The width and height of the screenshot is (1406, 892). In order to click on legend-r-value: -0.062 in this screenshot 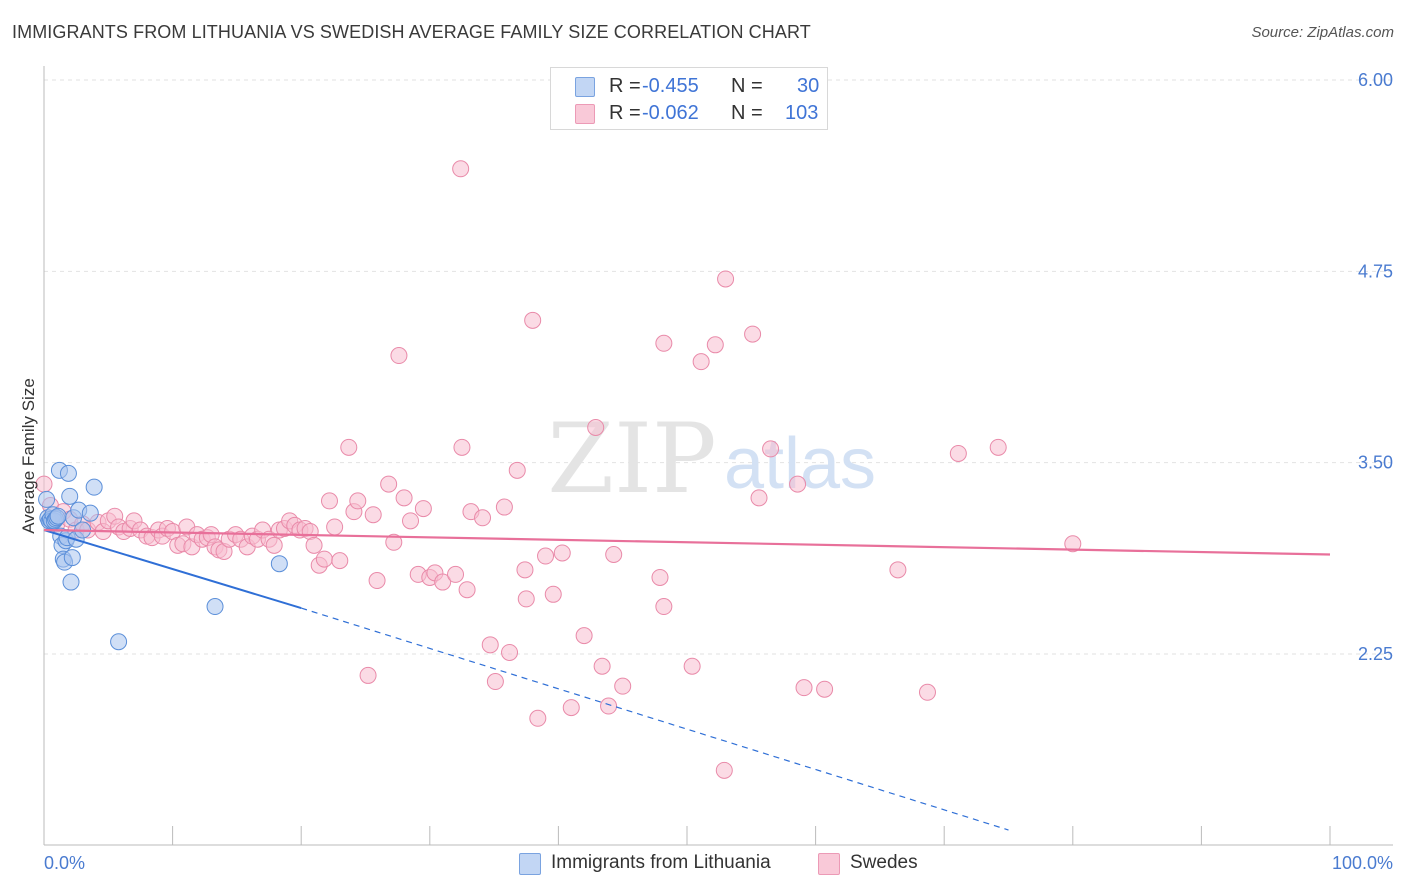, I will do `click(670, 113)`.